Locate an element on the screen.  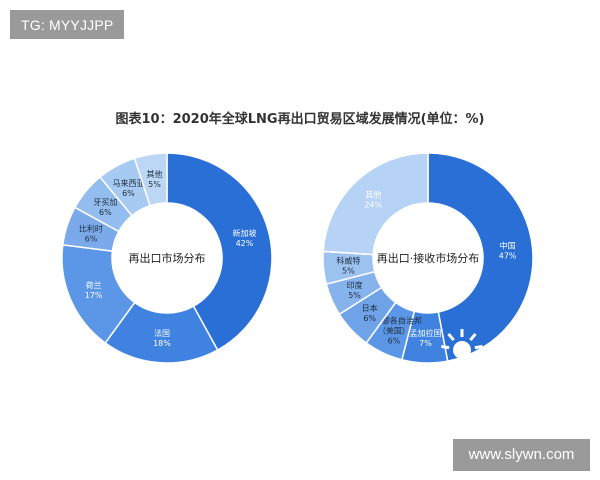
donut-center-label: 再出口市场分布 is located at coordinates (167, 258).